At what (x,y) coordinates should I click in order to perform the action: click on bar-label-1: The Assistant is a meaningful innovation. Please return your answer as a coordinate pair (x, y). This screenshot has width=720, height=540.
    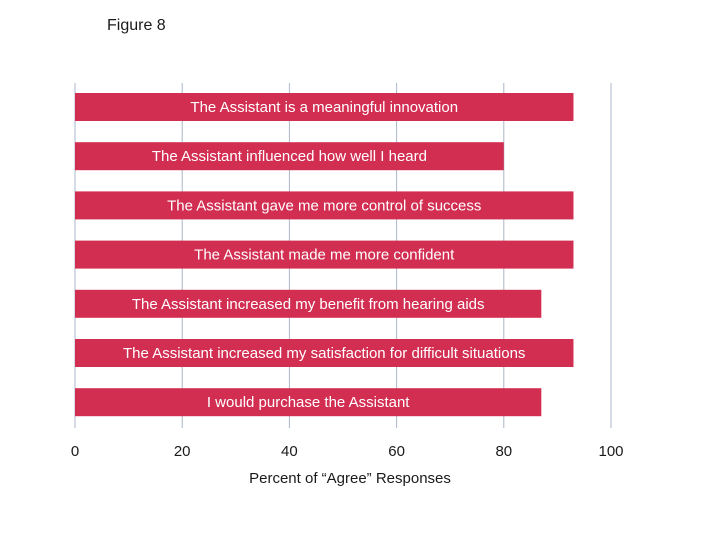
    Looking at the image, I should click on (324, 107).